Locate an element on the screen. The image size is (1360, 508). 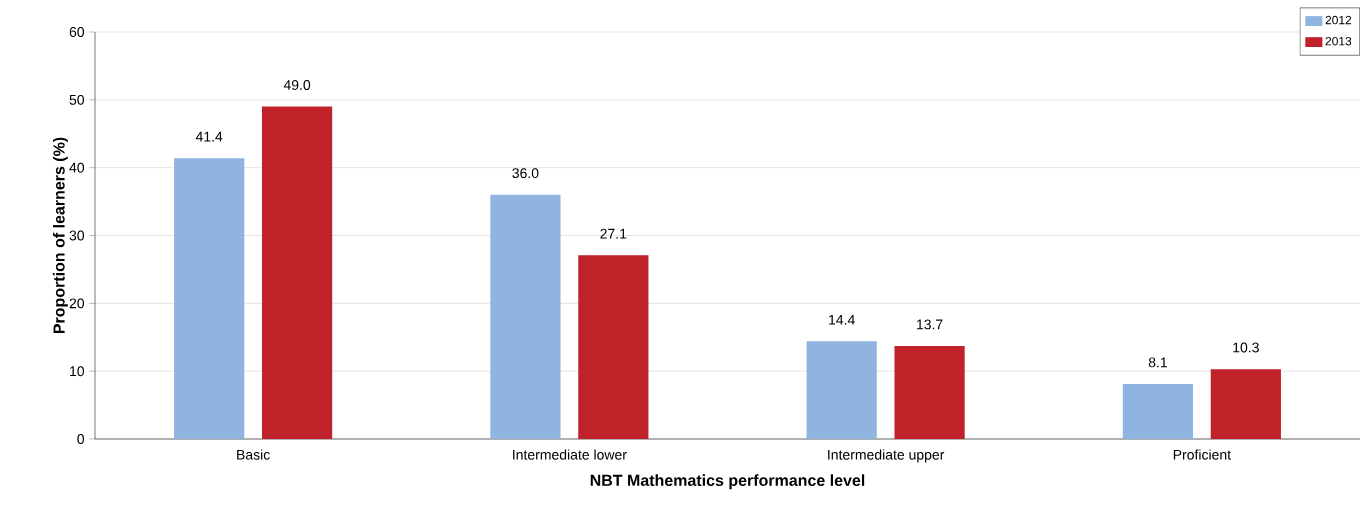
y-tick-label: 50 is located at coordinates (77, 99).